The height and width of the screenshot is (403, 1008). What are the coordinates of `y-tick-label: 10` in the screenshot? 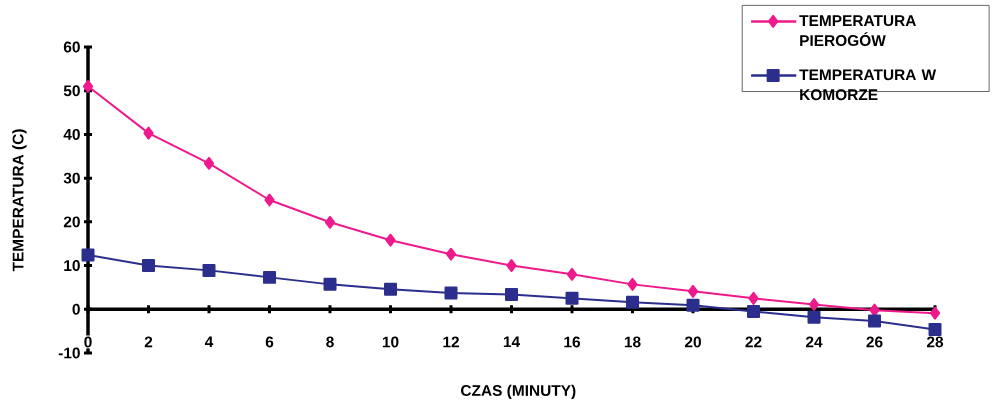 It's located at (72, 266).